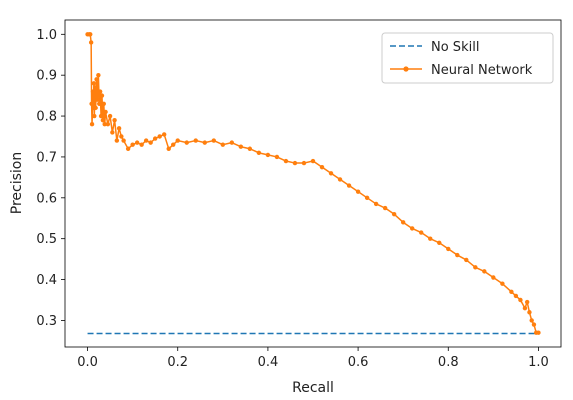 Image resolution: width=573 pixels, height=400 pixels. I want to click on y-tick-label: 0.9, so click(46, 76).